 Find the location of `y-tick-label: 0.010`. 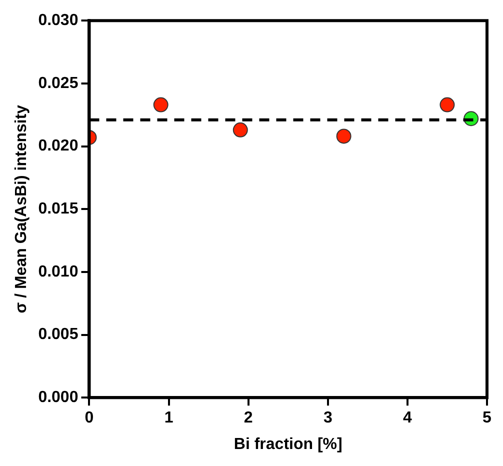

y-tick-label: 0.010 is located at coordinates (58, 271).